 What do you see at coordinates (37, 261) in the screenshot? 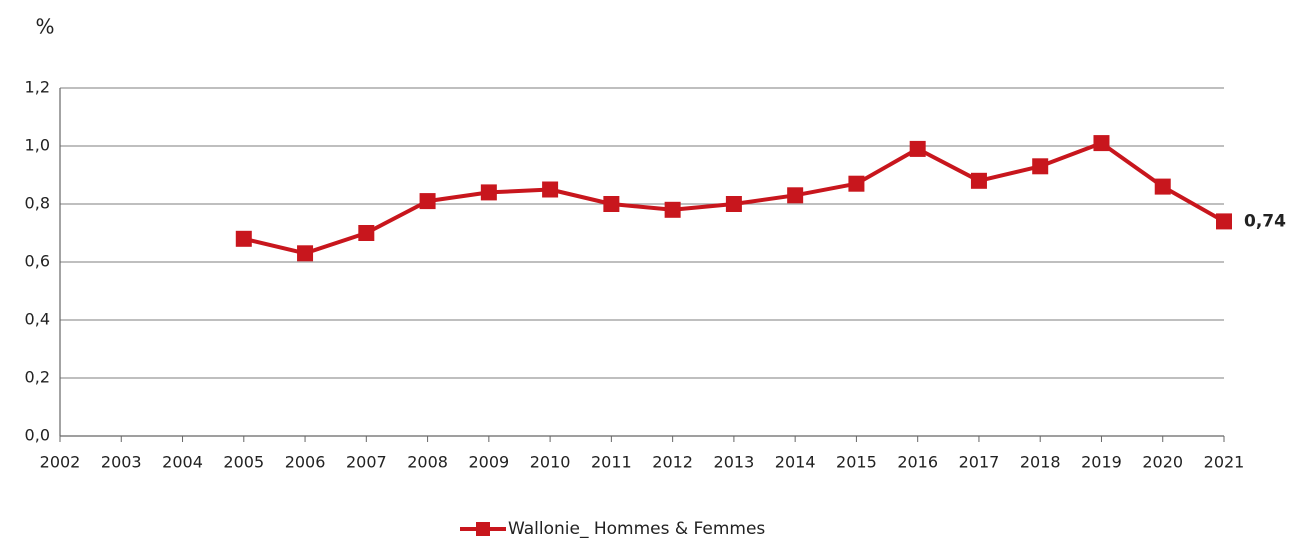
I see `y-tick-label: 0,6` at bounding box center [37, 261].